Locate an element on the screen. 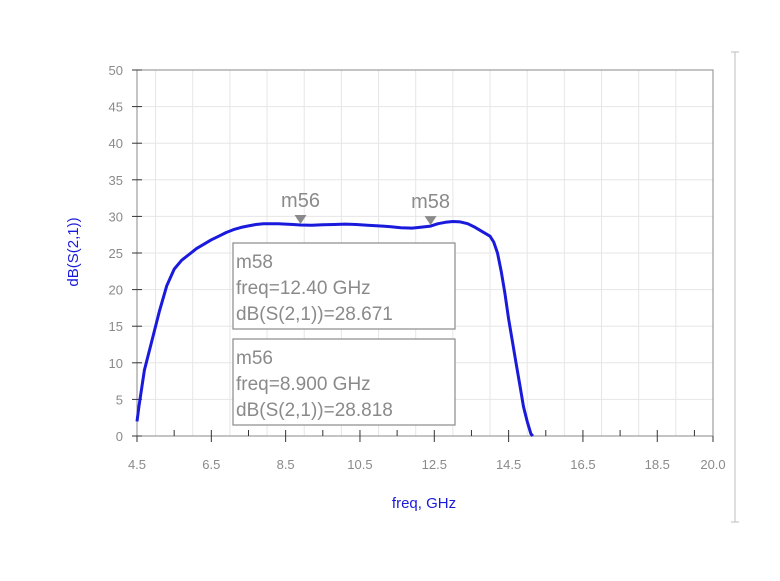 The image size is (780, 581). y-tick-labels: 0 5 10 15 20 25 30 35 40 45 50 is located at coordinates (116, 253).